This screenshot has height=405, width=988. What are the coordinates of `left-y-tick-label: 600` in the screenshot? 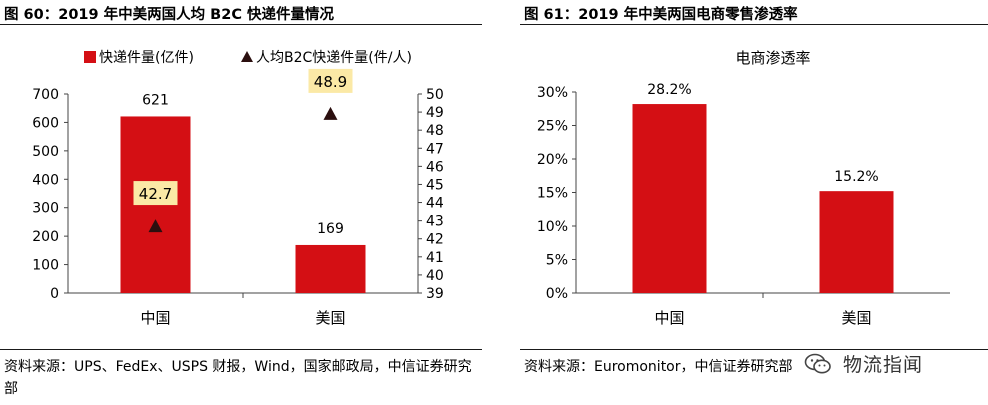 It's located at (45, 123).